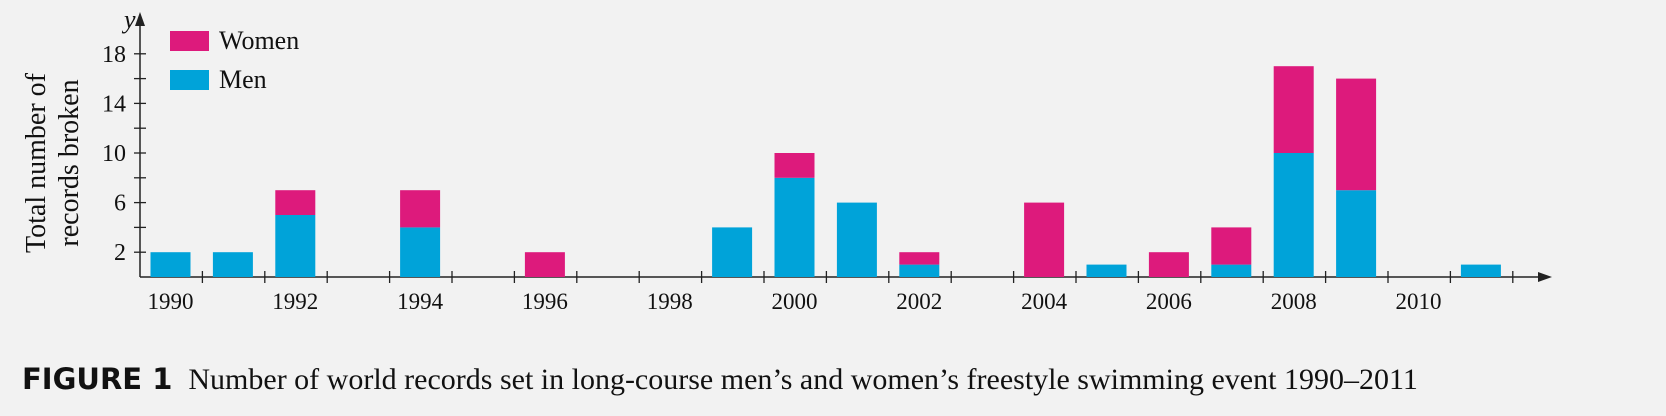 This screenshot has height=416, width=1666. I want to click on bar-men-2002, so click(919, 270).